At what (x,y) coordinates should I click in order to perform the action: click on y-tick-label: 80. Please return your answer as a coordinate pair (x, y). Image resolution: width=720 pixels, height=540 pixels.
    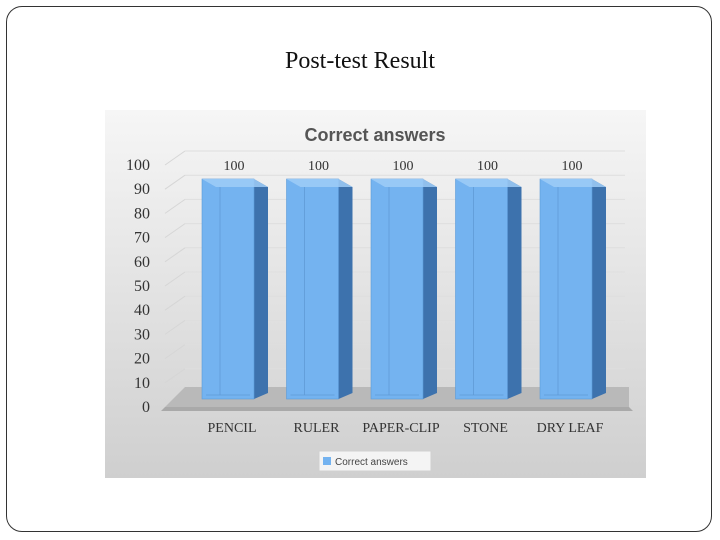
    Looking at the image, I should click on (142, 213).